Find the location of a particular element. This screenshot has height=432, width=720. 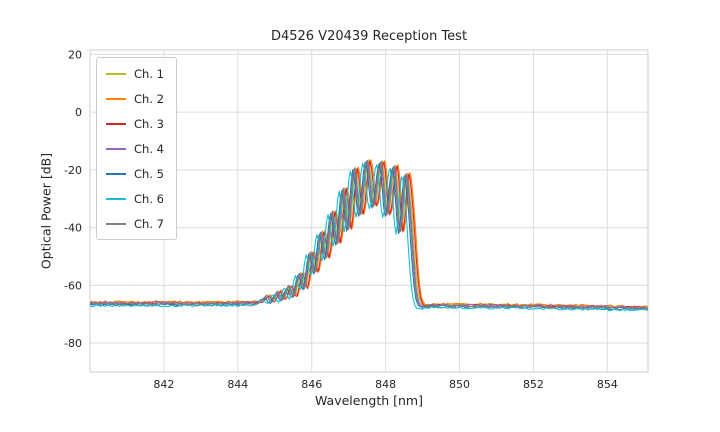

x-axis-label: Wavelength [nm] is located at coordinates (369, 400).